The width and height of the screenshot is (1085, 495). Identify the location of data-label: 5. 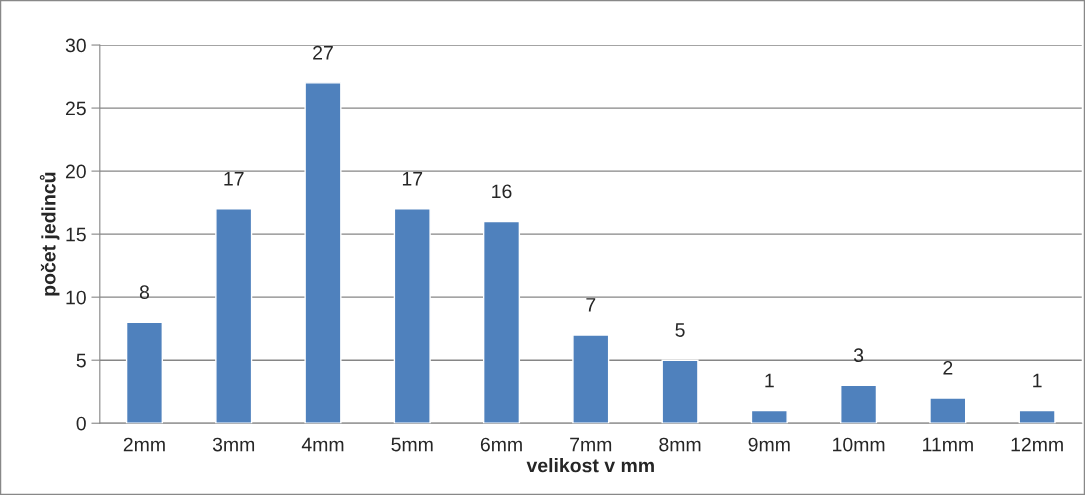
(680, 330).